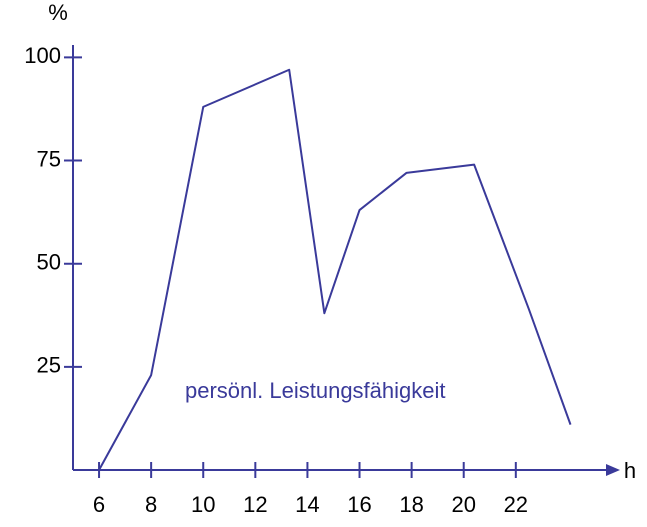 Image resolution: width=647 pixels, height=527 pixels. What do you see at coordinates (49, 365) in the screenshot?
I see `y-tick-label: 25` at bounding box center [49, 365].